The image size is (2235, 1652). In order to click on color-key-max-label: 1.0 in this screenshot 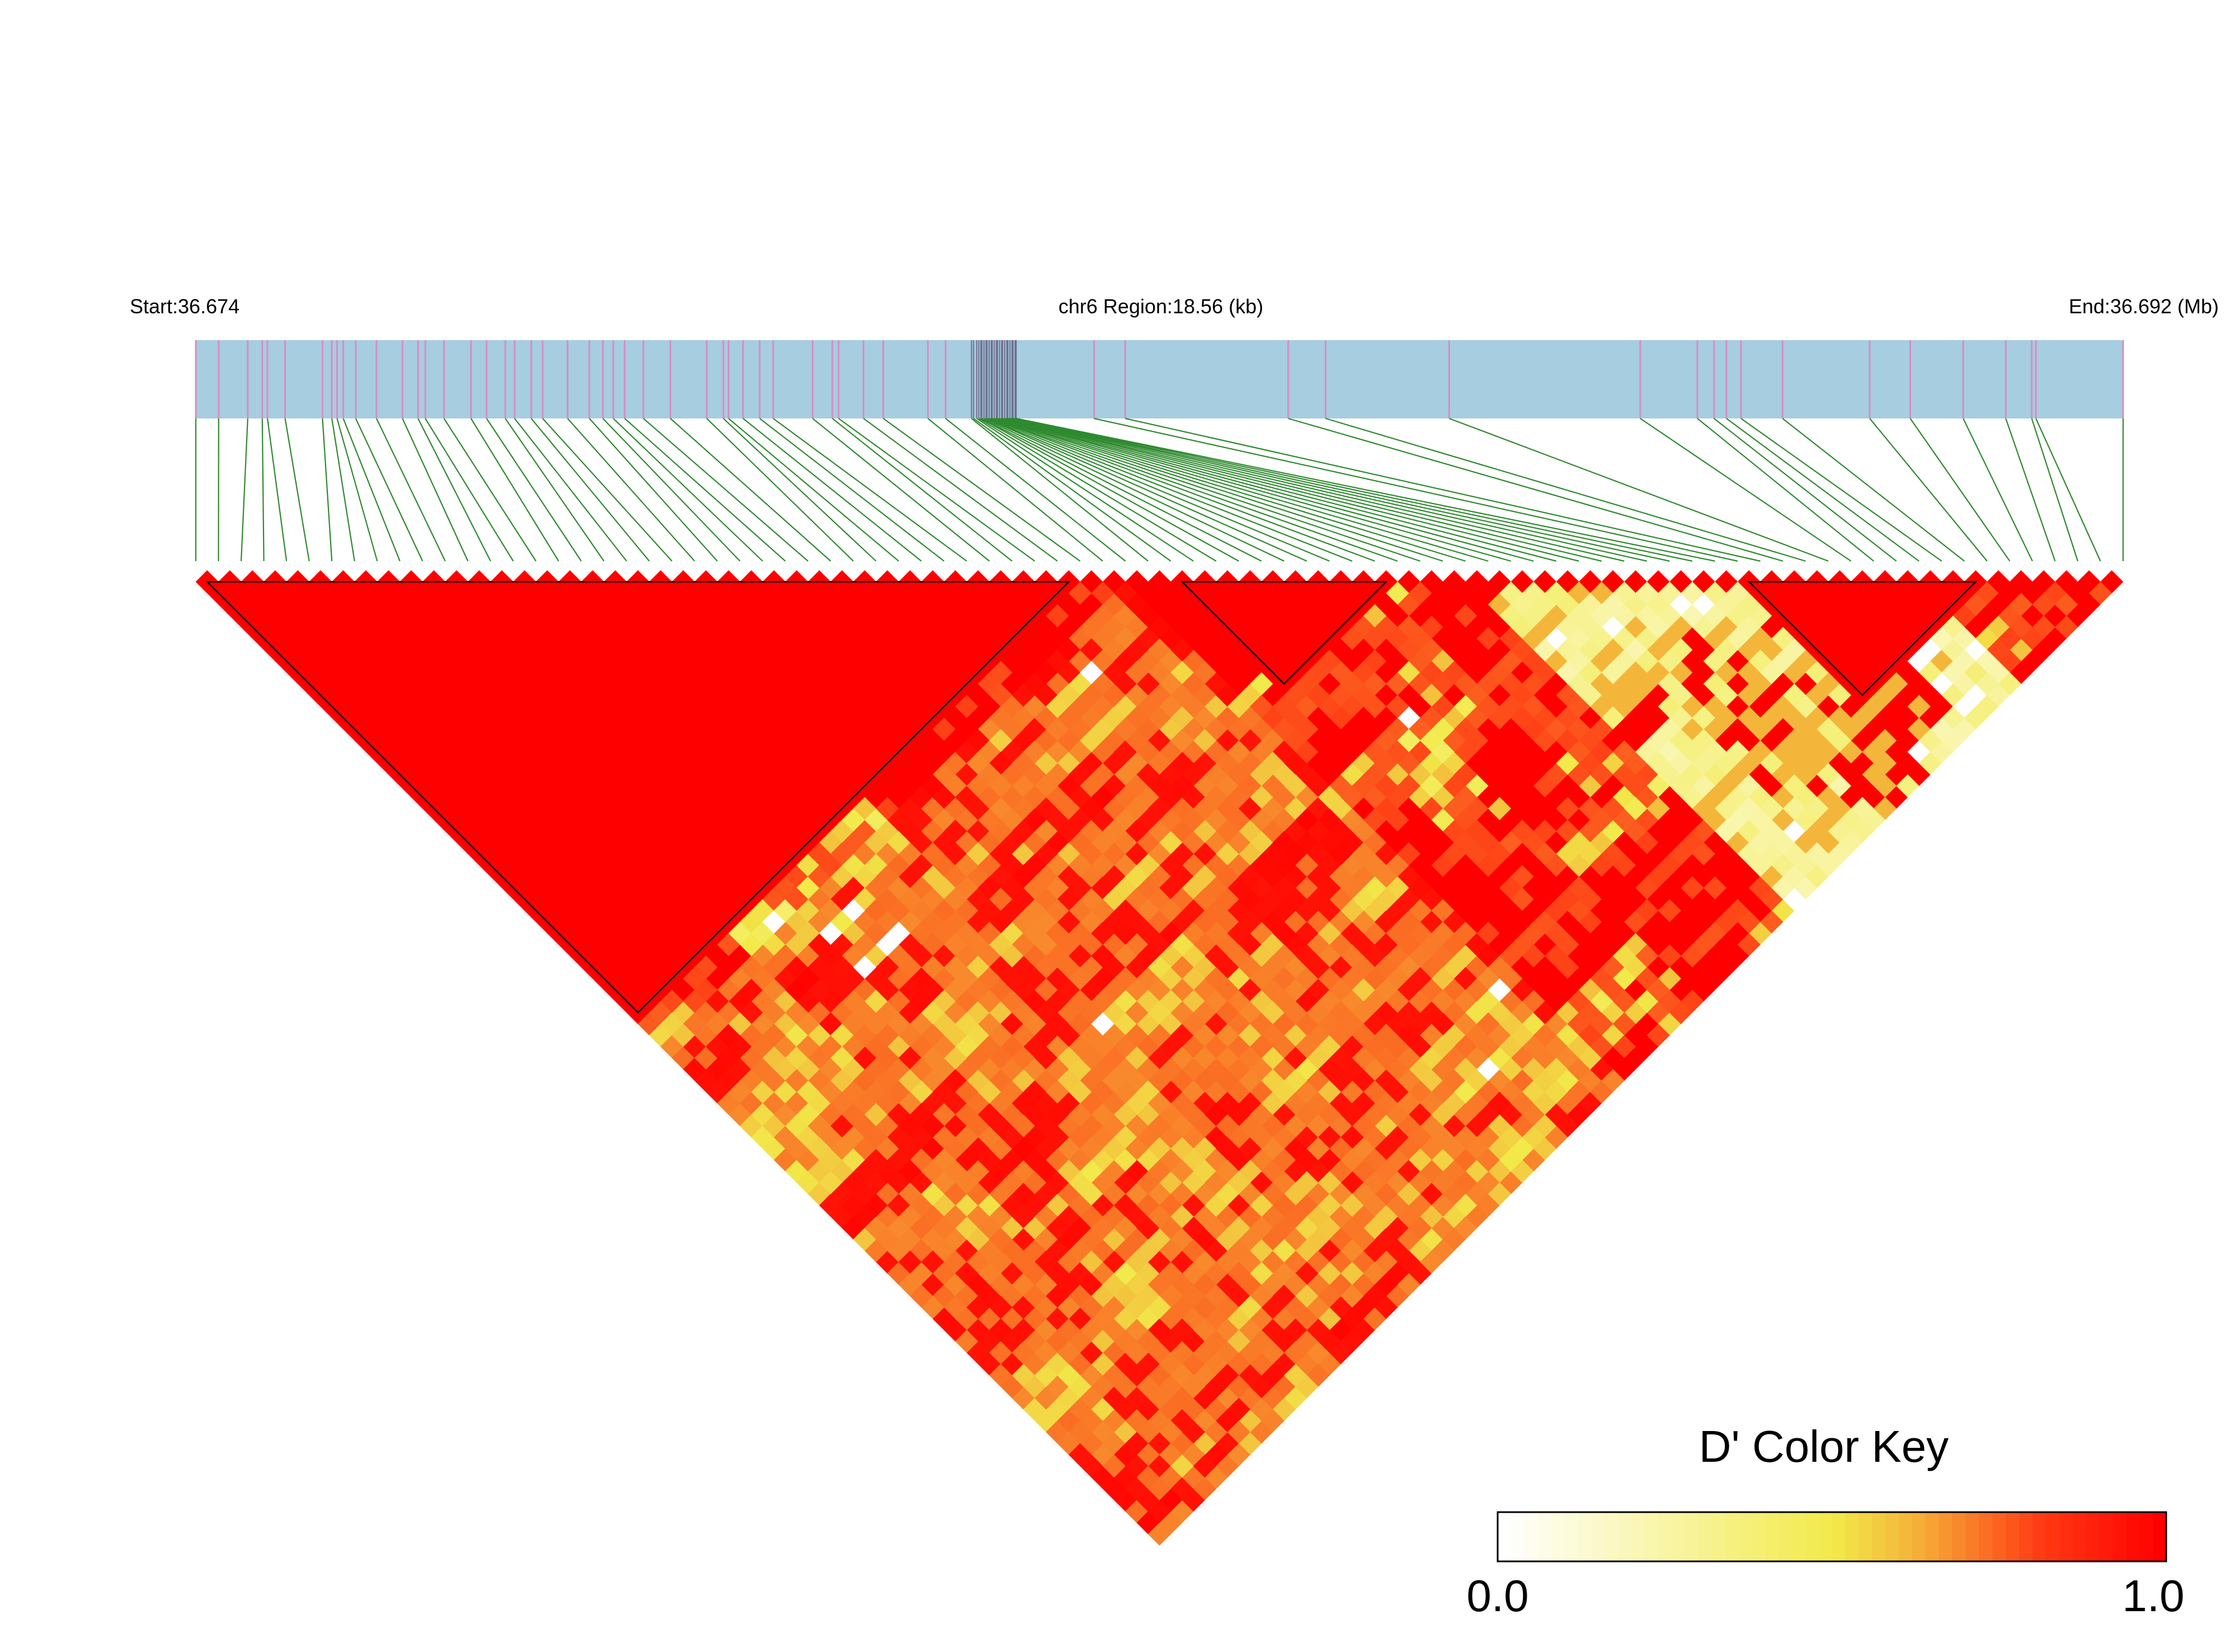, I will do `click(2153, 1596)`.